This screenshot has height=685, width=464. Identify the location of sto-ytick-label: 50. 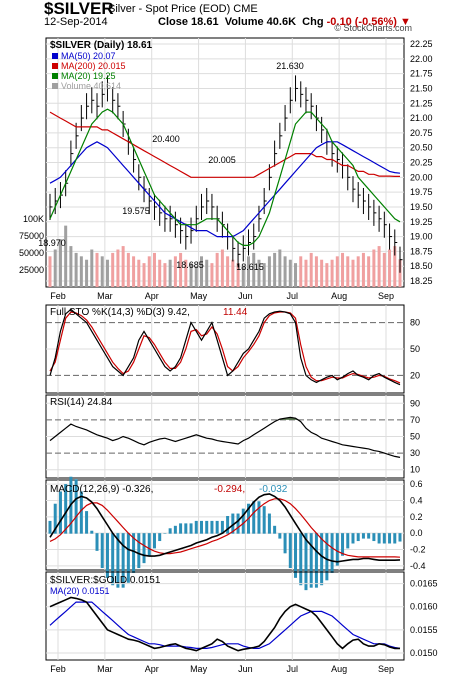
(415, 349).